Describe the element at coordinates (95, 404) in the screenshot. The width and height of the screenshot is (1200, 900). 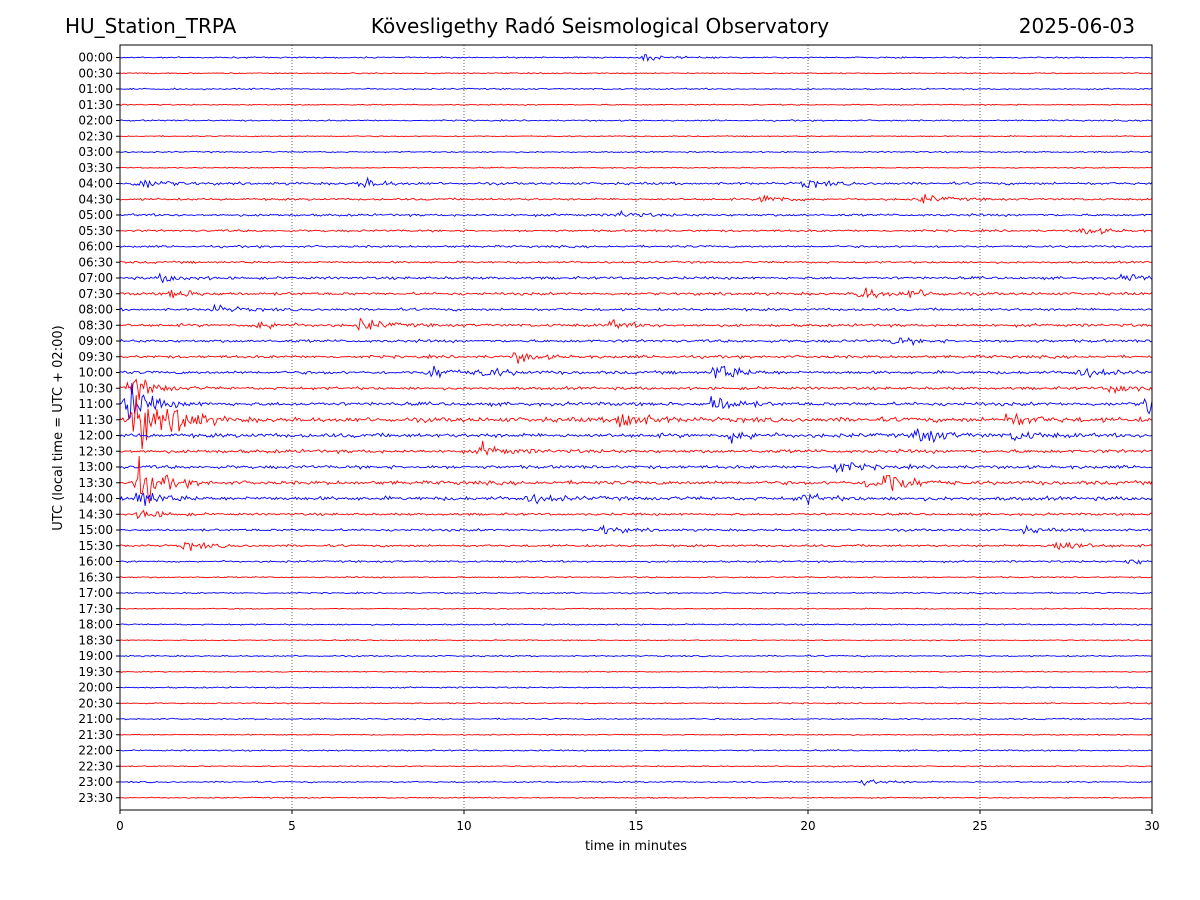
I see `y-tick-label: 11:00` at that location.